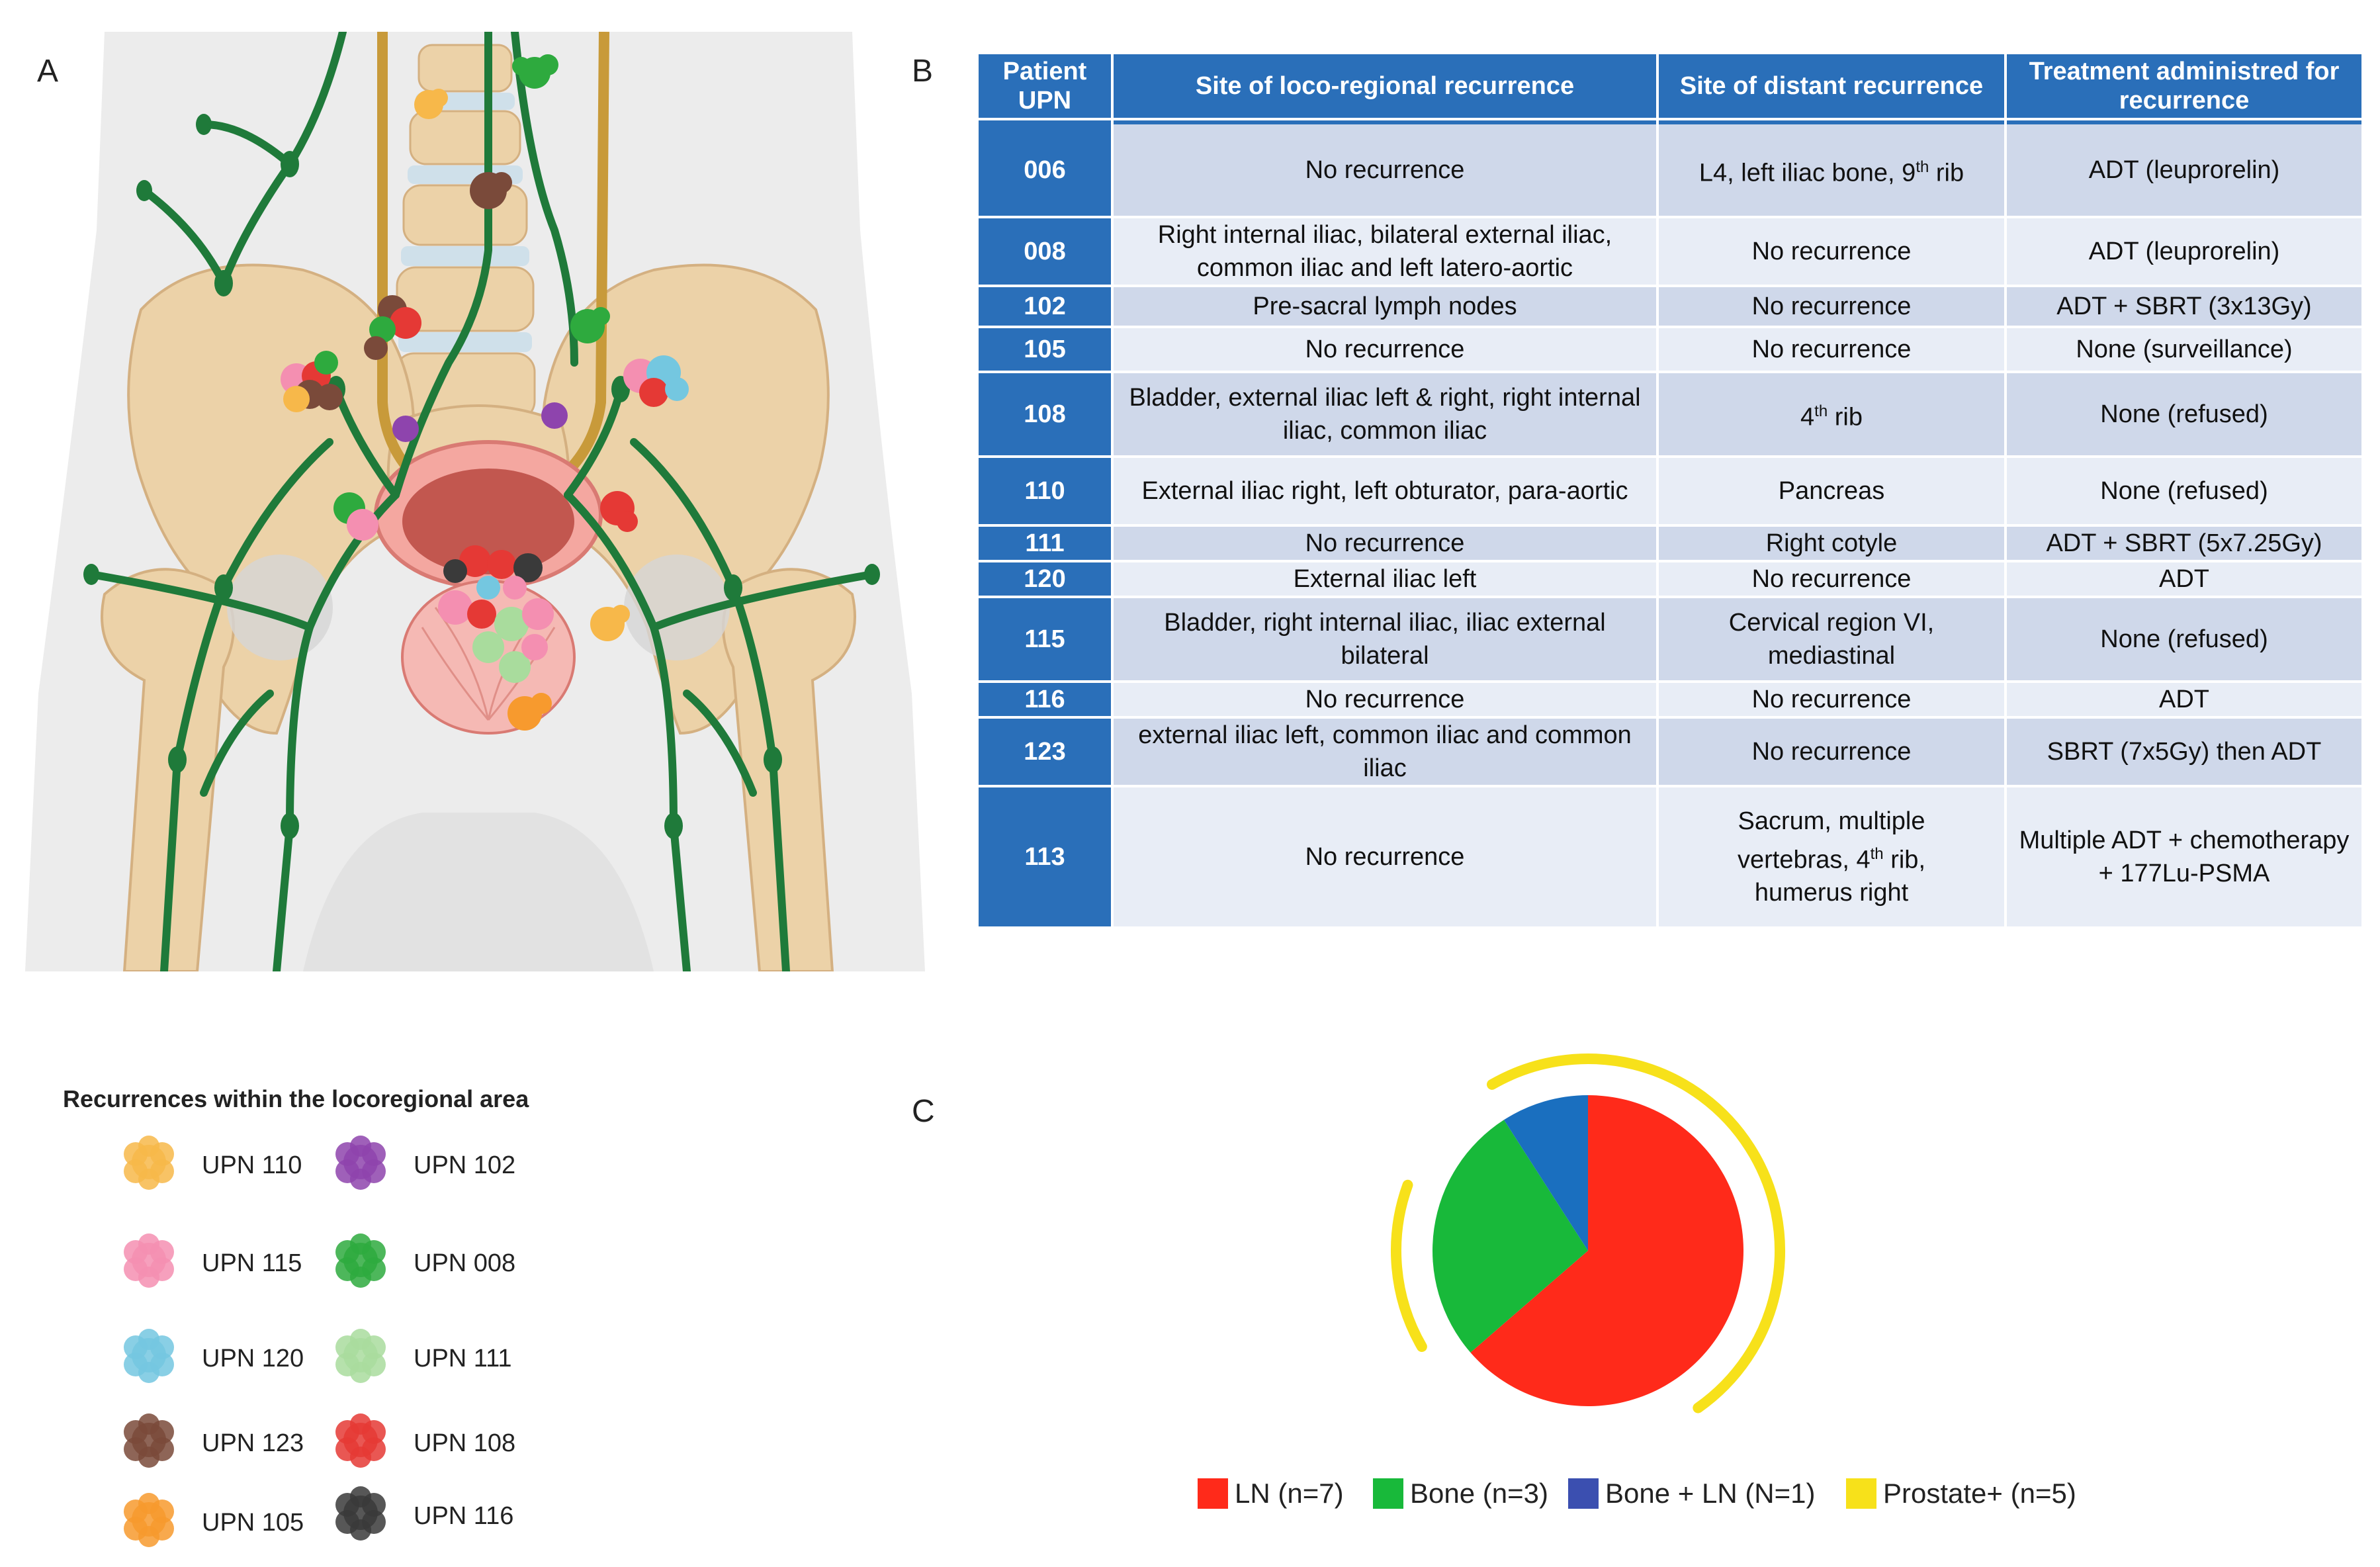 This screenshot has width=2380, height=1567. I want to click on cluster-mixed-left-upper, so click(392, 327).